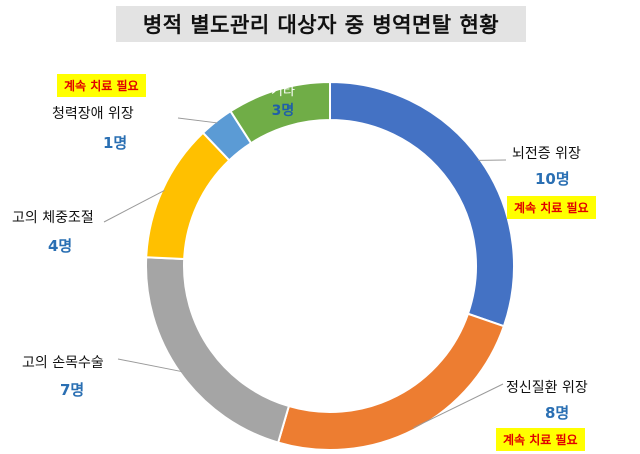  Describe the element at coordinates (557, 413) in the screenshot. I see `count-mental-illness: 8명` at that location.